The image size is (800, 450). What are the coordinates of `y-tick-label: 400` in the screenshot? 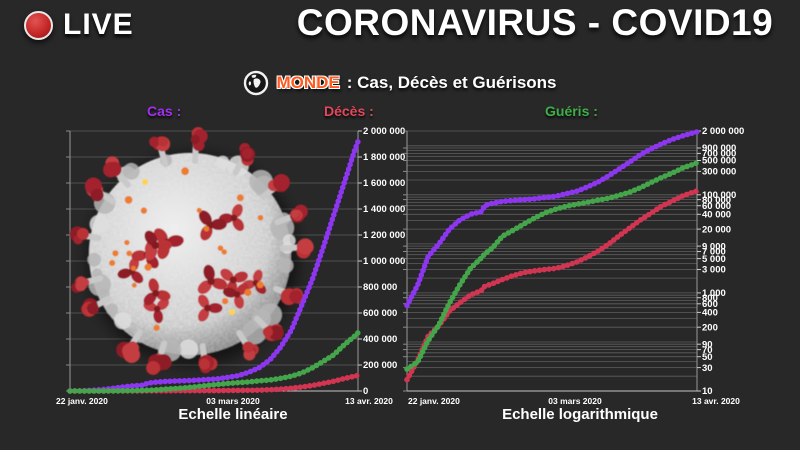 It's located at (710, 313).